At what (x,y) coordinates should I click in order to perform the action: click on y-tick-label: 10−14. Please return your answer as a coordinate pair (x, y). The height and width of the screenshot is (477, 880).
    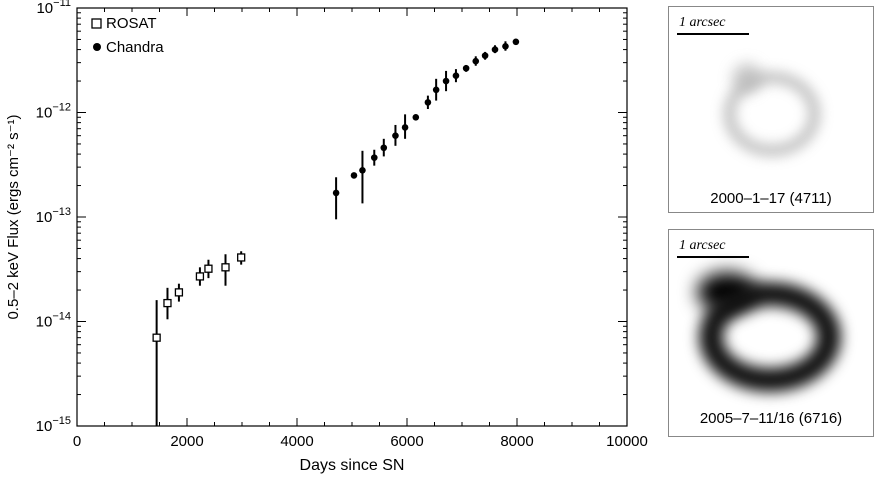
    Looking at the image, I should click on (53, 321).